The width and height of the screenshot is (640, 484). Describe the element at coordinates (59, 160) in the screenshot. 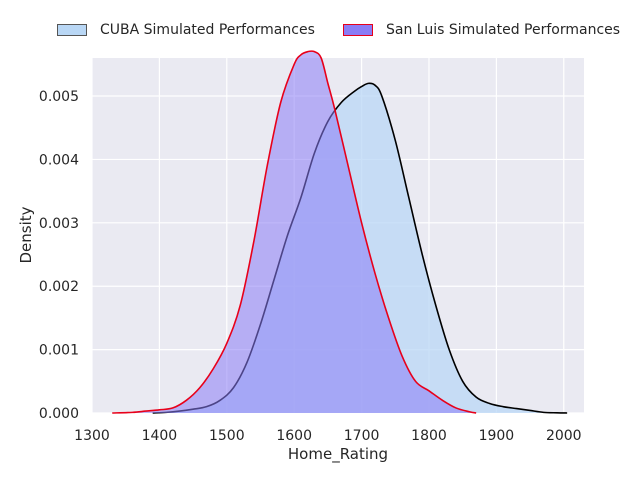

I see `y-tick-label: 0.004` at that location.